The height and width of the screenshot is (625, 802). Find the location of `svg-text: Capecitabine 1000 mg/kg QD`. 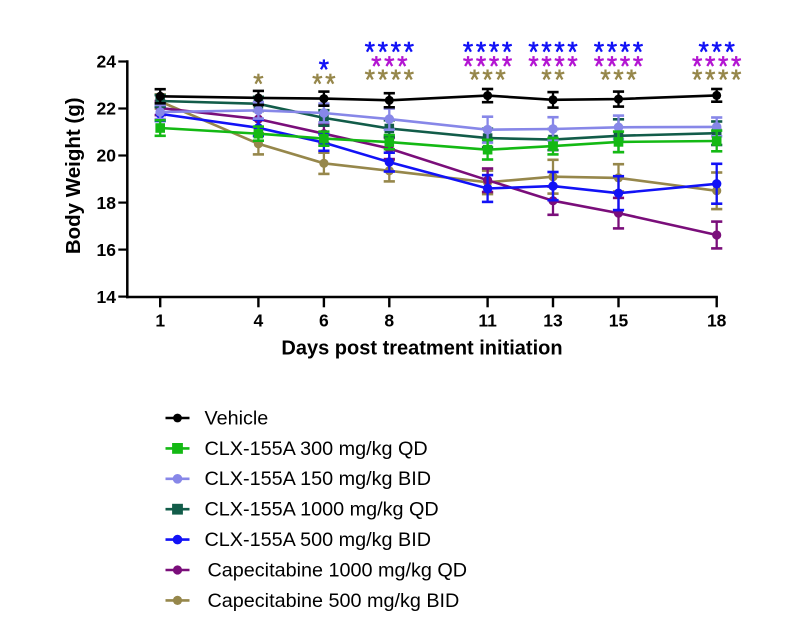

svg-text: Capecitabine 1000 mg/kg QD is located at coordinates (338, 570).